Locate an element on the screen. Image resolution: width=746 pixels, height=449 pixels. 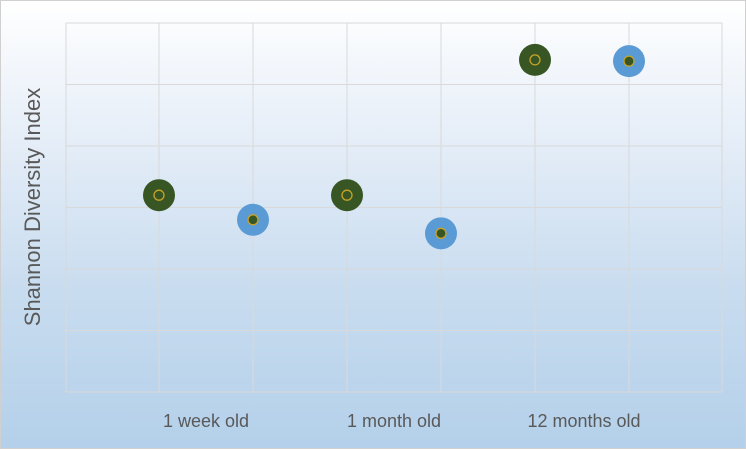
x-tick-label: 12 months old is located at coordinates (583, 421).